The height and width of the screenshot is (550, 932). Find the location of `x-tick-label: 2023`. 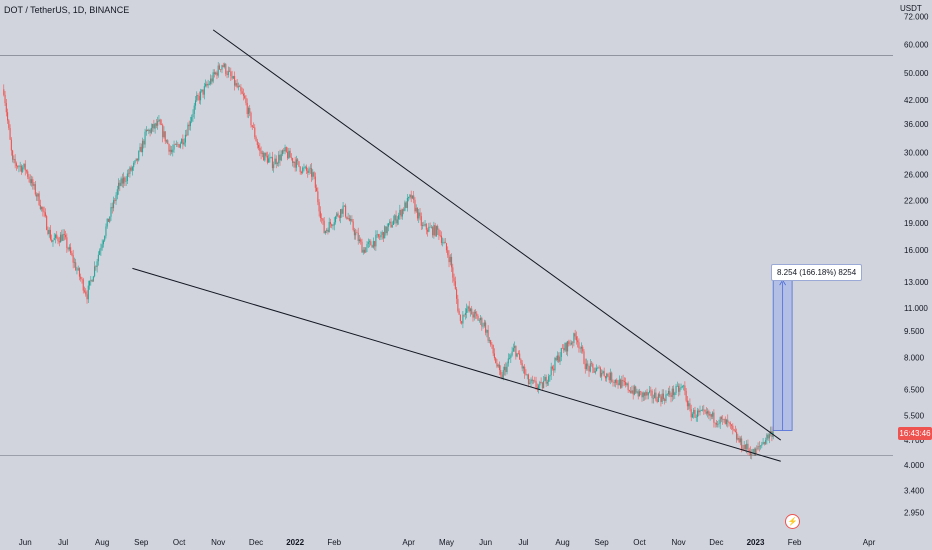

x-tick-label: 2023 is located at coordinates (756, 542).